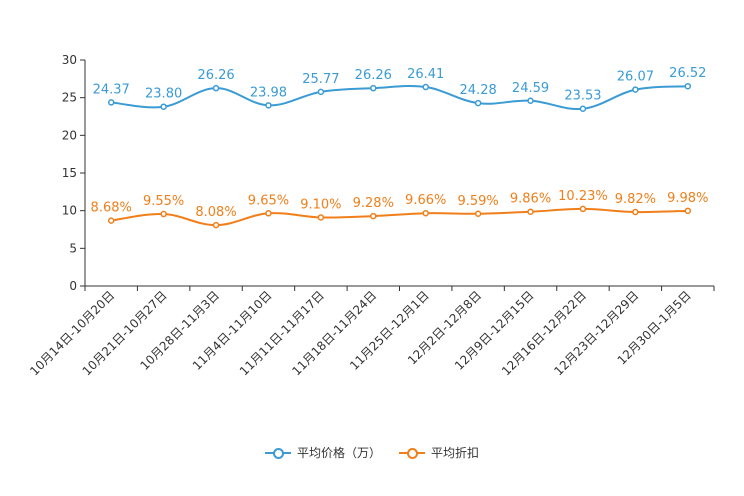 The width and height of the screenshot is (744, 496). I want to click on y-tick-label: 5, so click(73, 248).